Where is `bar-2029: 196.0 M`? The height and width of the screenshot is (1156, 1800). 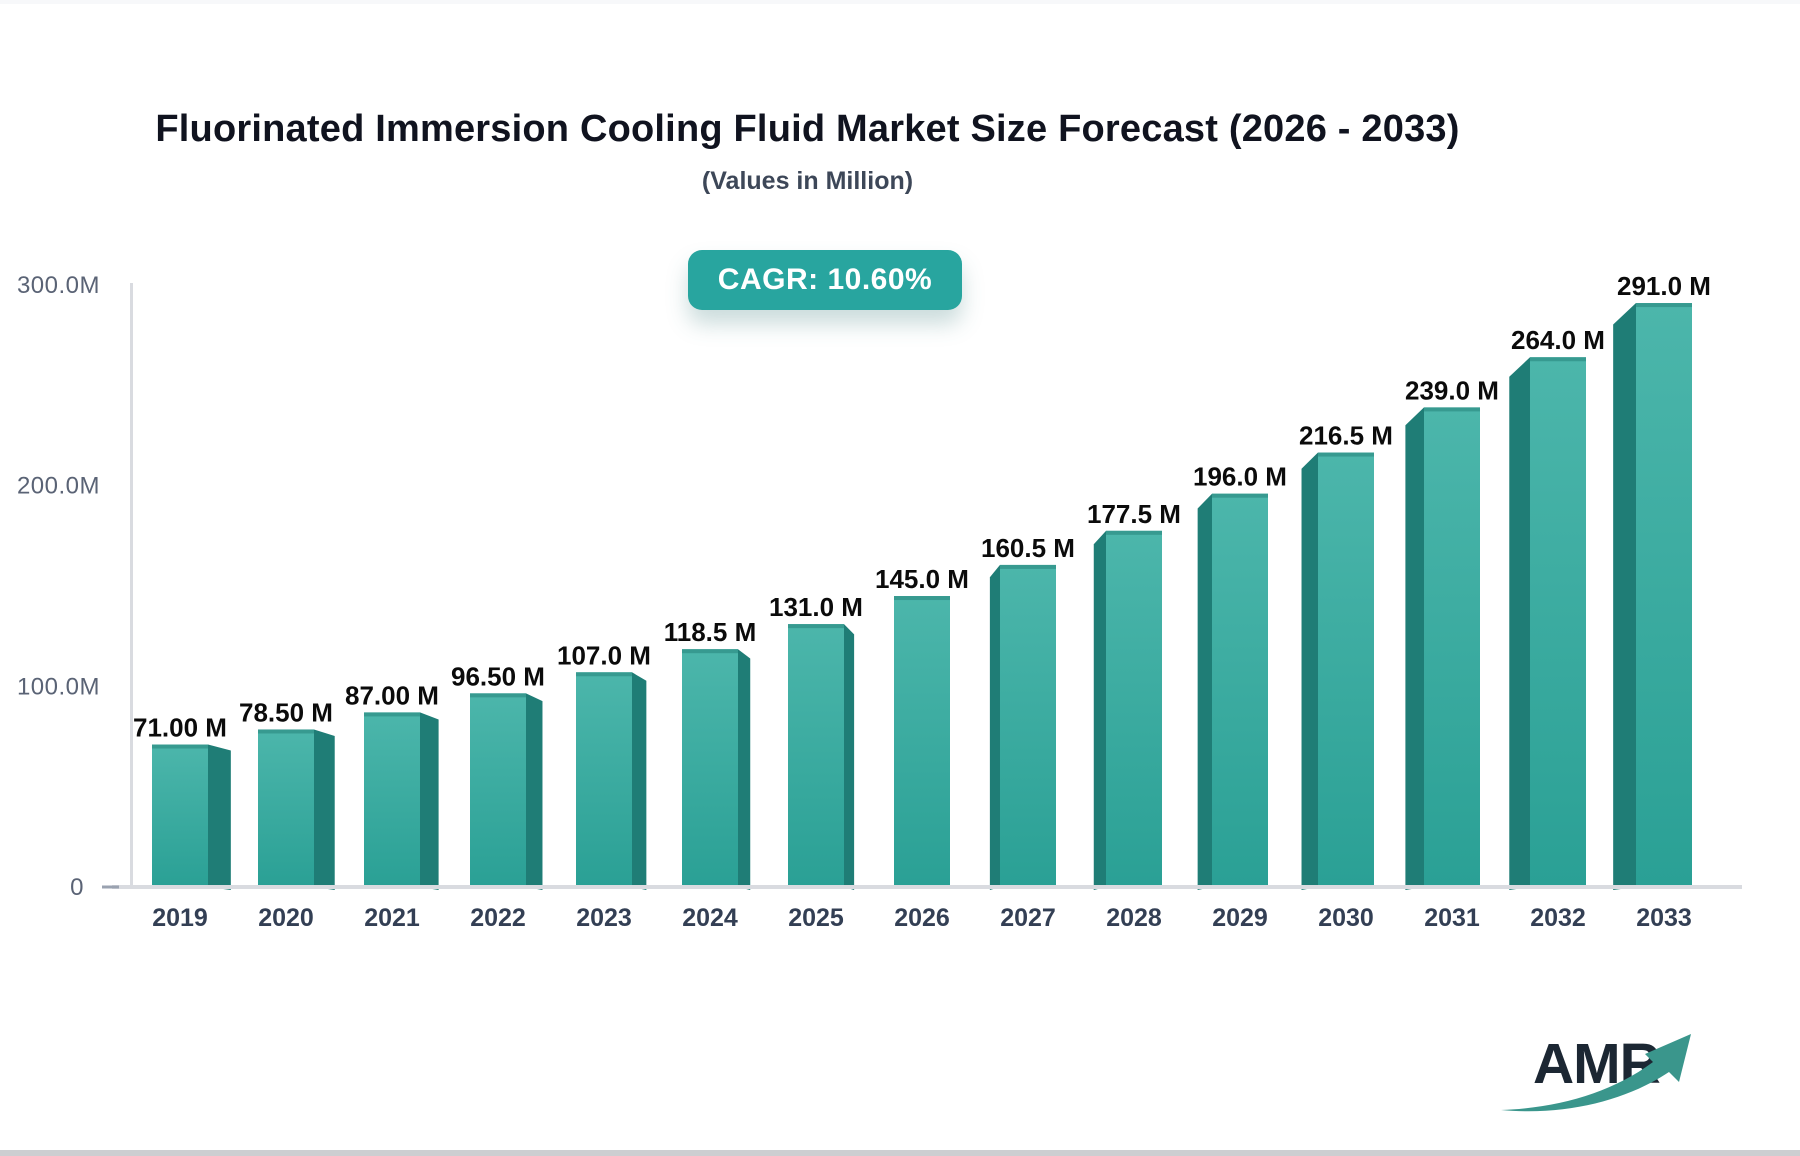 bar-2029: 196.0 M is located at coordinates (1240, 676).